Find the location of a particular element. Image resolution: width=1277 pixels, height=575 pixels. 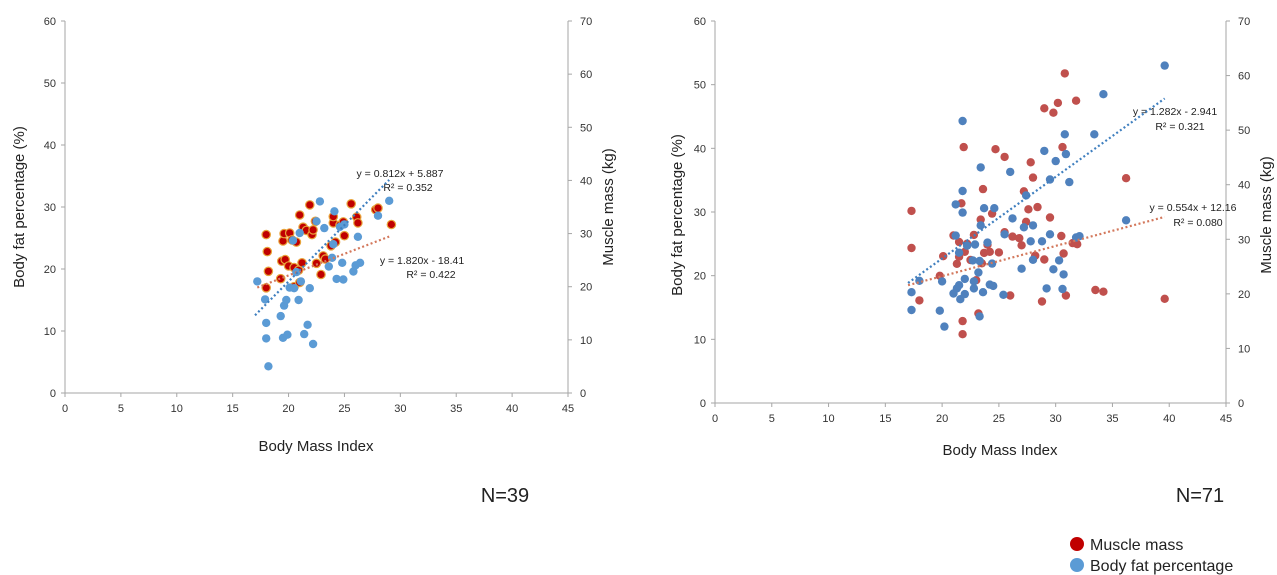

y-right-tick-label: 30 is located at coordinates (1244, 240).